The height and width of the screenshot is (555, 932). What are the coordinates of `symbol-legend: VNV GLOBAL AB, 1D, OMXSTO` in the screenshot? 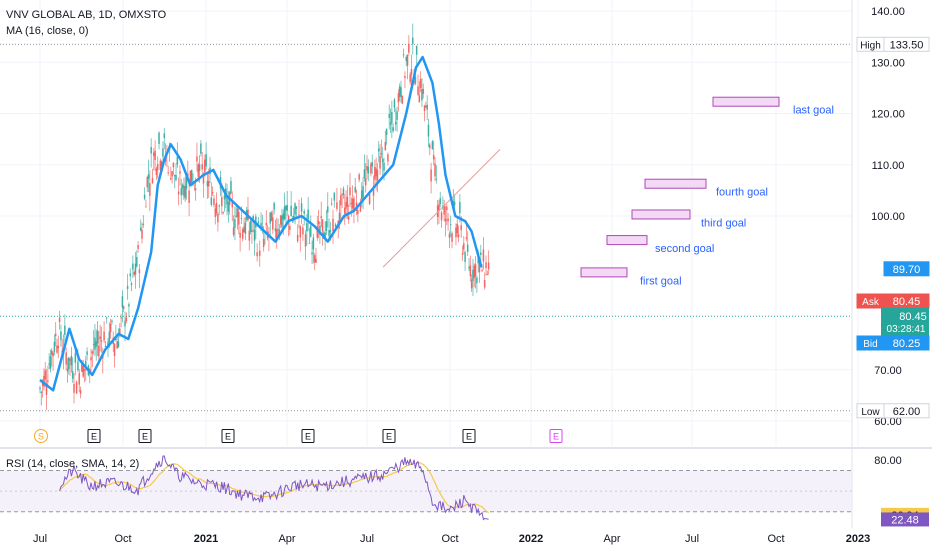 It's located at (86, 15).